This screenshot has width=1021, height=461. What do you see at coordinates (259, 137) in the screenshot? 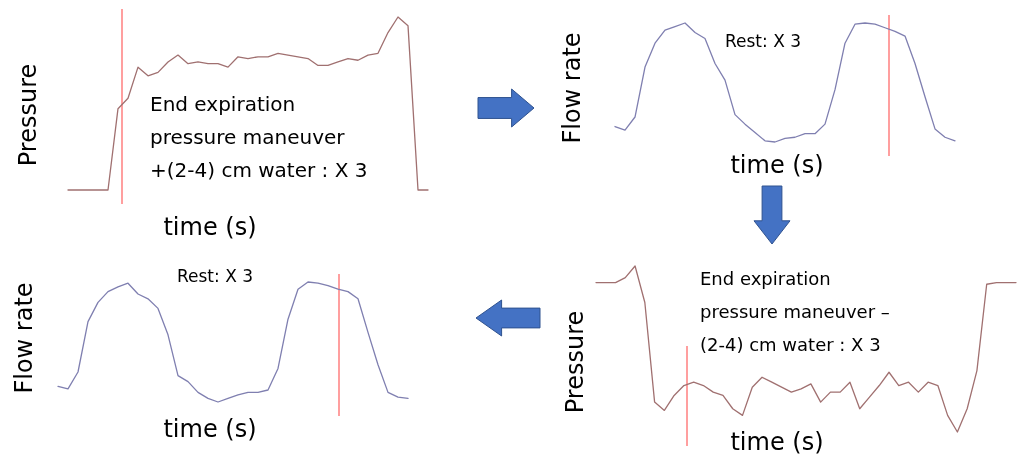
I see `annotation: End expiration pressure maneuver +(2-4) cm water : X 3` at bounding box center [259, 137].